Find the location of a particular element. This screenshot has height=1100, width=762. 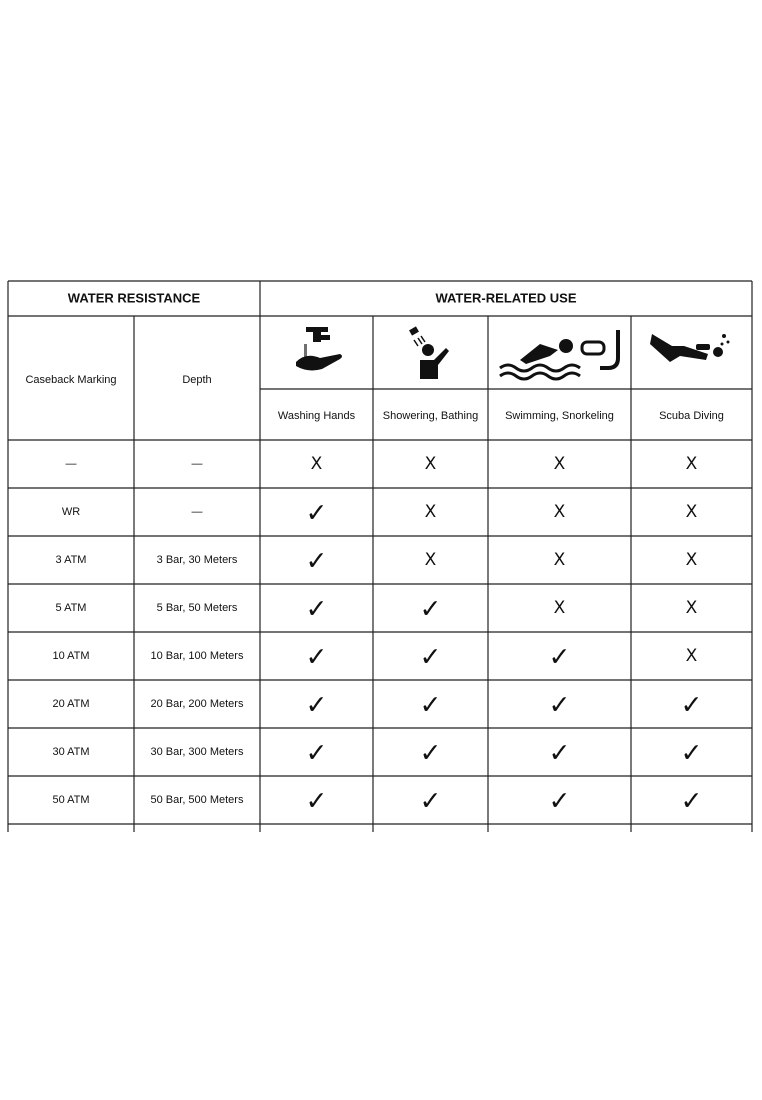

cell-text: WR is located at coordinates (71, 512).